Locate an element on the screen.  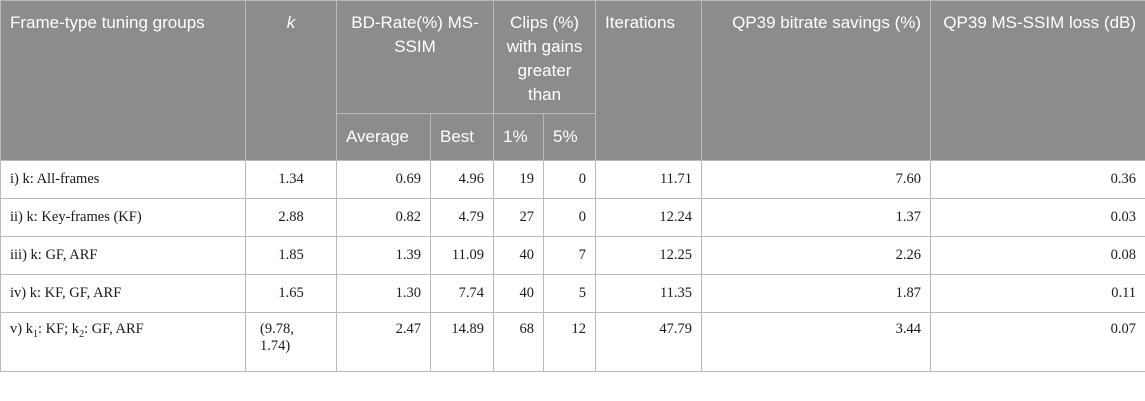
header-bdrate: BD-Rate(%) MS-SSIM is located at coordinates (415, 57).